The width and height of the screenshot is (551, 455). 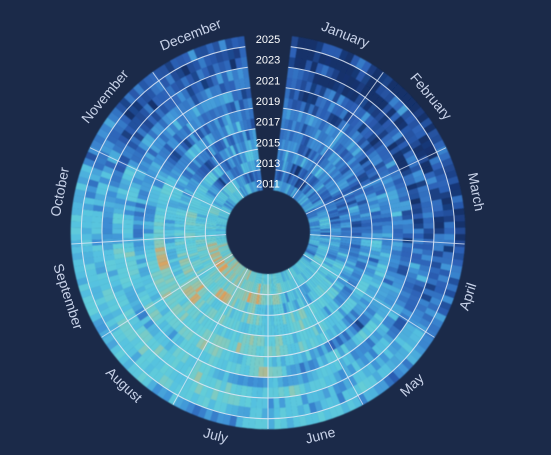 What do you see at coordinates (198, 135) in the screenshot?
I see `month-gridline` at bounding box center [198, 135].